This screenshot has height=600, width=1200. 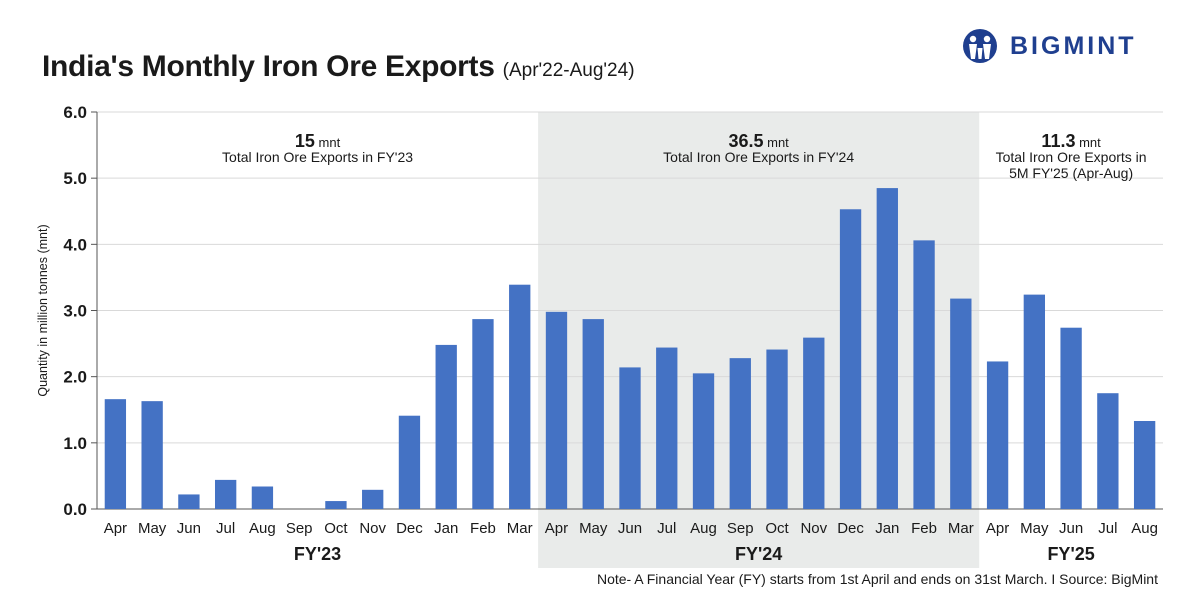 I want to click on x-tick-label-13: May, so click(x=593, y=528).